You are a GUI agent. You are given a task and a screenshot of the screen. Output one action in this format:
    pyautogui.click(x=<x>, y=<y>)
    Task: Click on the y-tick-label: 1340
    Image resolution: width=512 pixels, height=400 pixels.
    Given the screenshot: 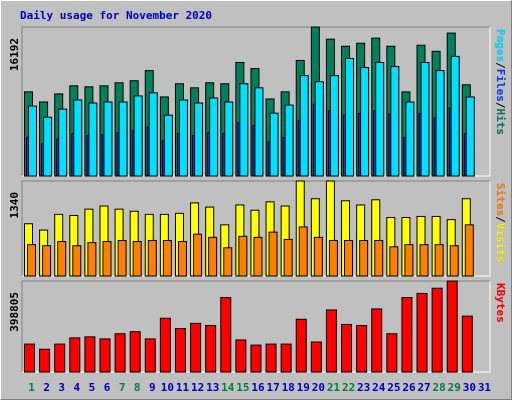 What is the action you would take?
    pyautogui.click(x=14, y=205)
    